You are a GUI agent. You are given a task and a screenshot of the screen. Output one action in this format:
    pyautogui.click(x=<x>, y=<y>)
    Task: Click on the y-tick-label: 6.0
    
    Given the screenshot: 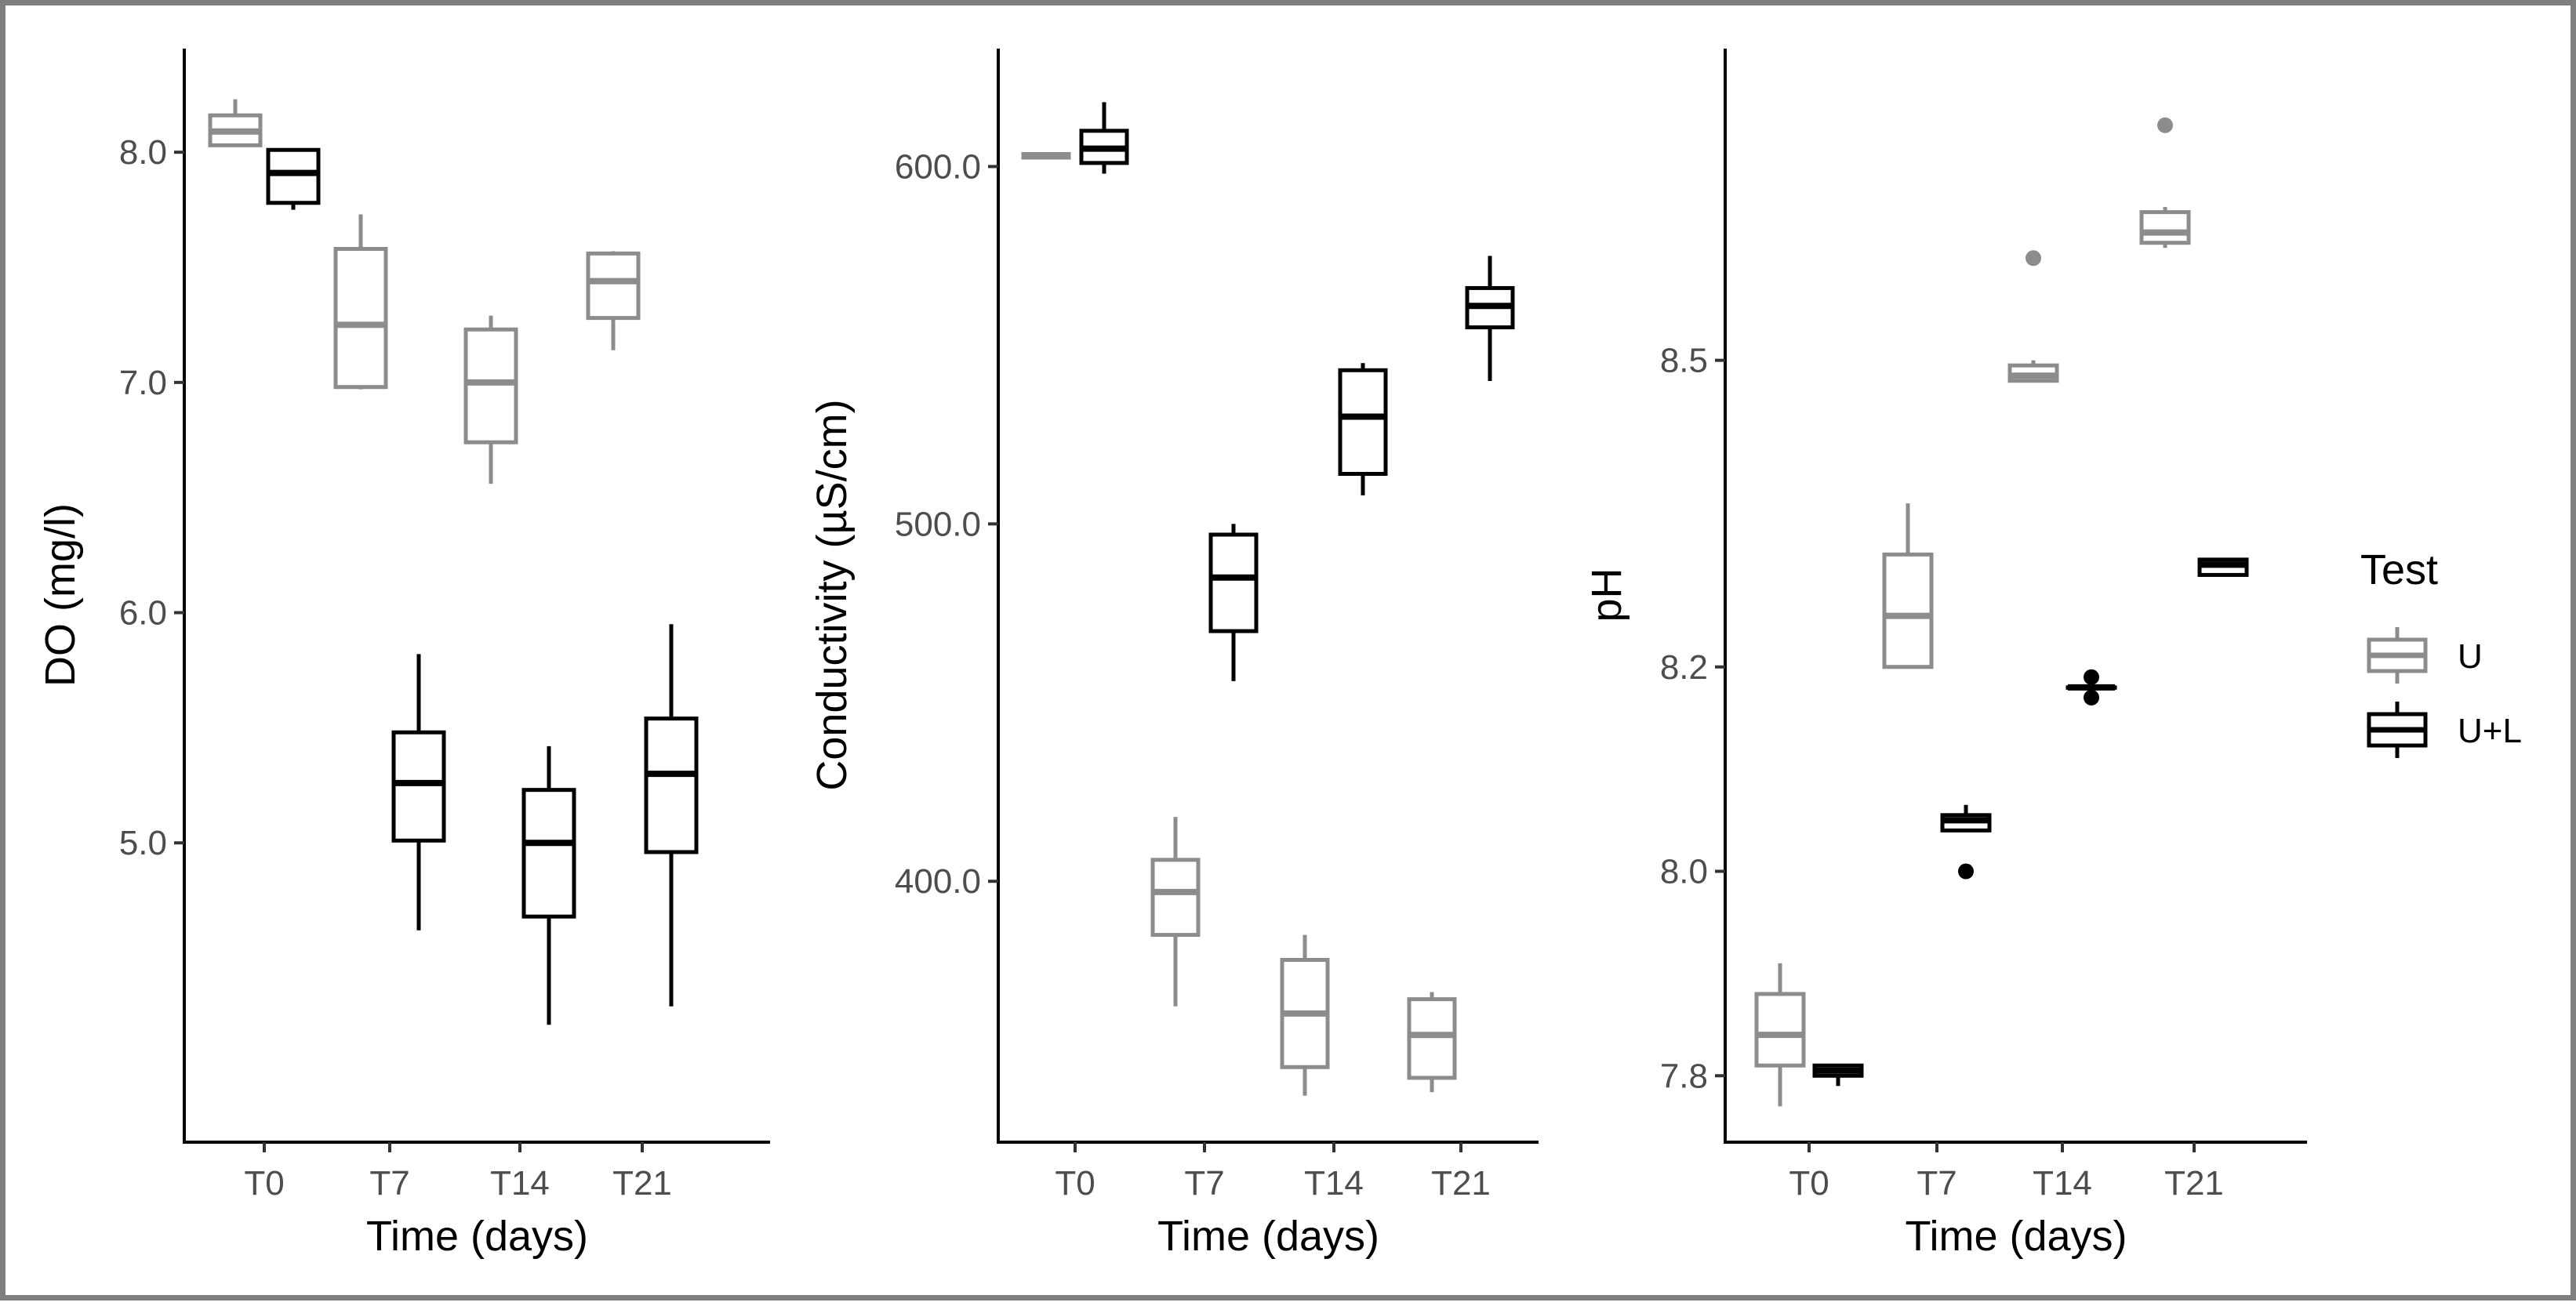 What is the action you would take?
    pyautogui.click(x=143, y=614)
    